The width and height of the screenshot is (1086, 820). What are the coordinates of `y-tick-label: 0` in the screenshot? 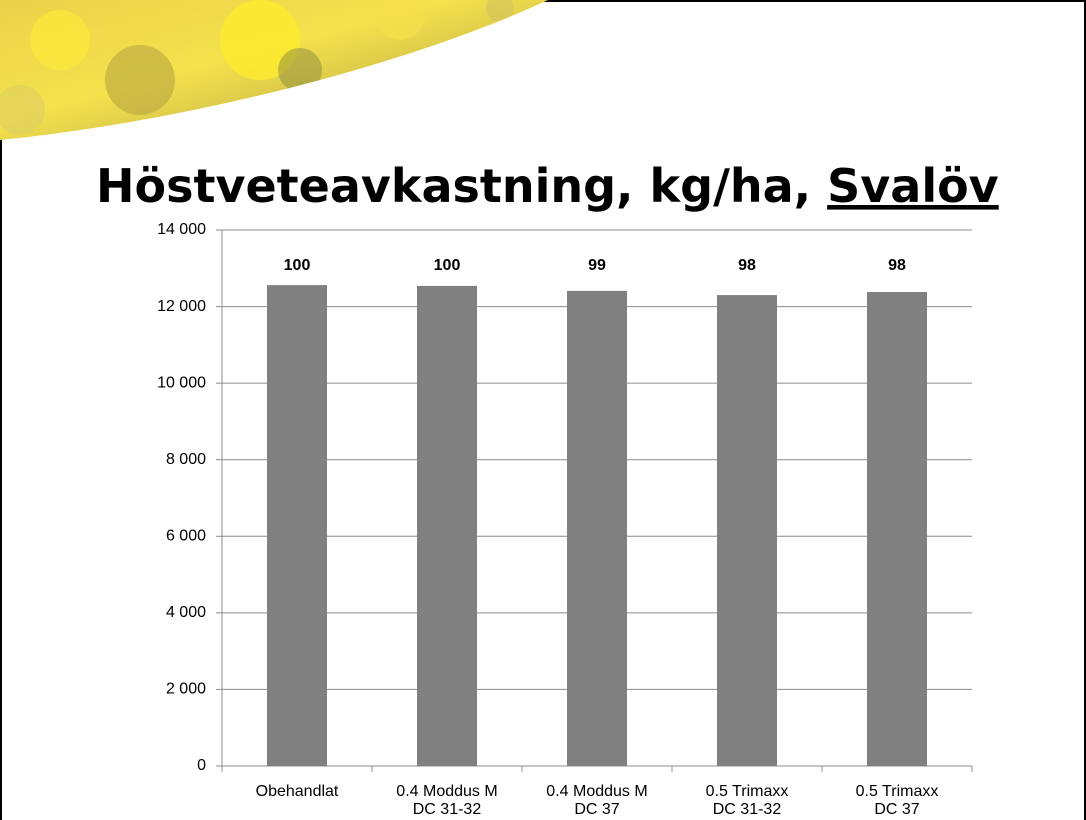 It's located at (201, 765).